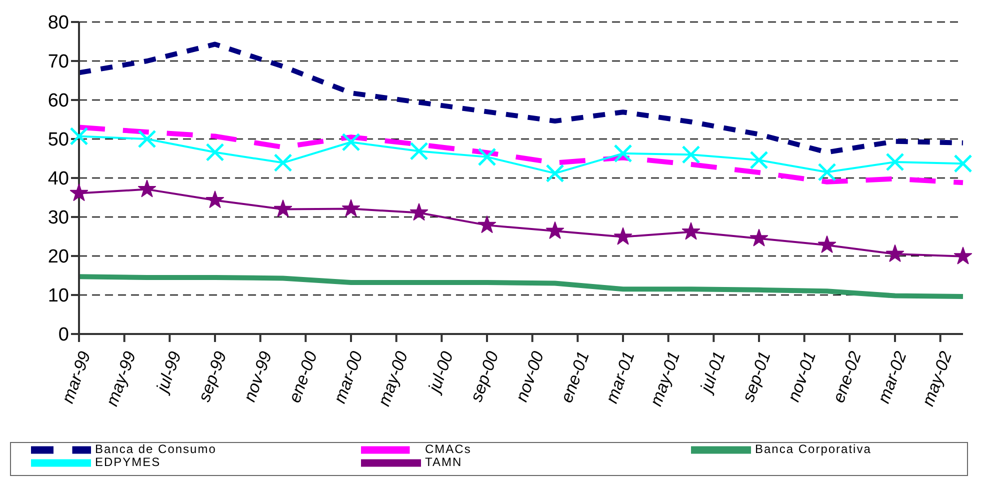 The image size is (982, 488). I want to click on legend-label: CMACs, so click(448, 449).